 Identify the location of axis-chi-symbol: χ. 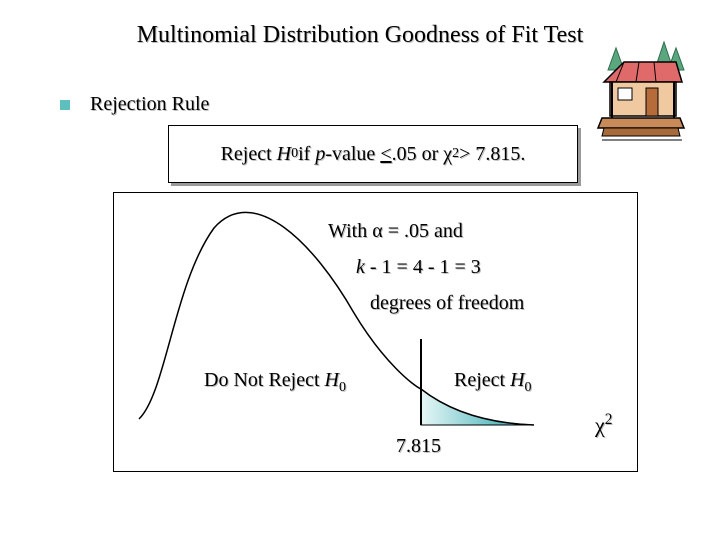
(600, 425).